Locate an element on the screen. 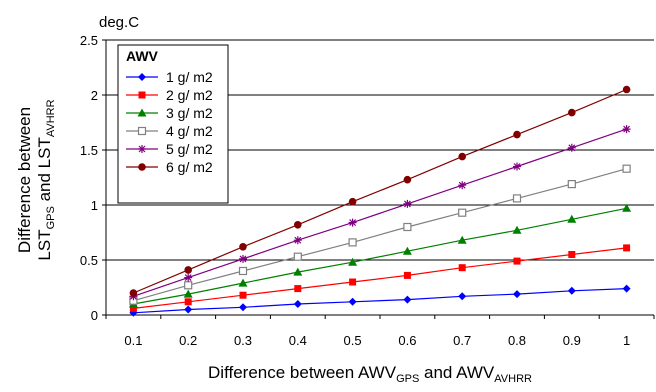 This screenshot has width=656, height=392. y-axis-title-line2-middle: and LST is located at coordinates (44, 171).